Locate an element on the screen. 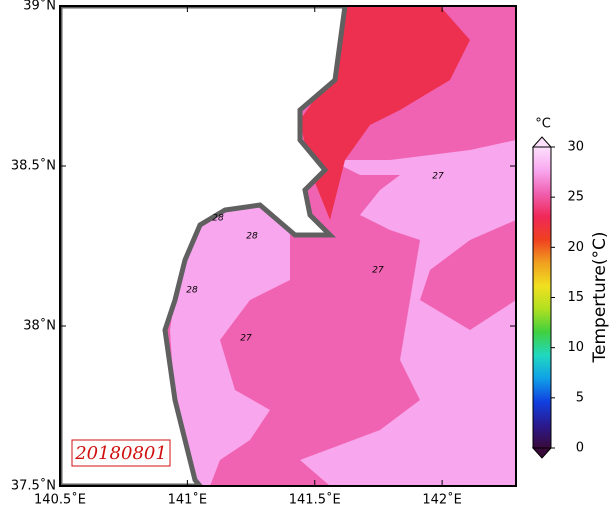 The width and height of the screenshot is (614, 516). date-label: 20180801 is located at coordinates (120, 453).